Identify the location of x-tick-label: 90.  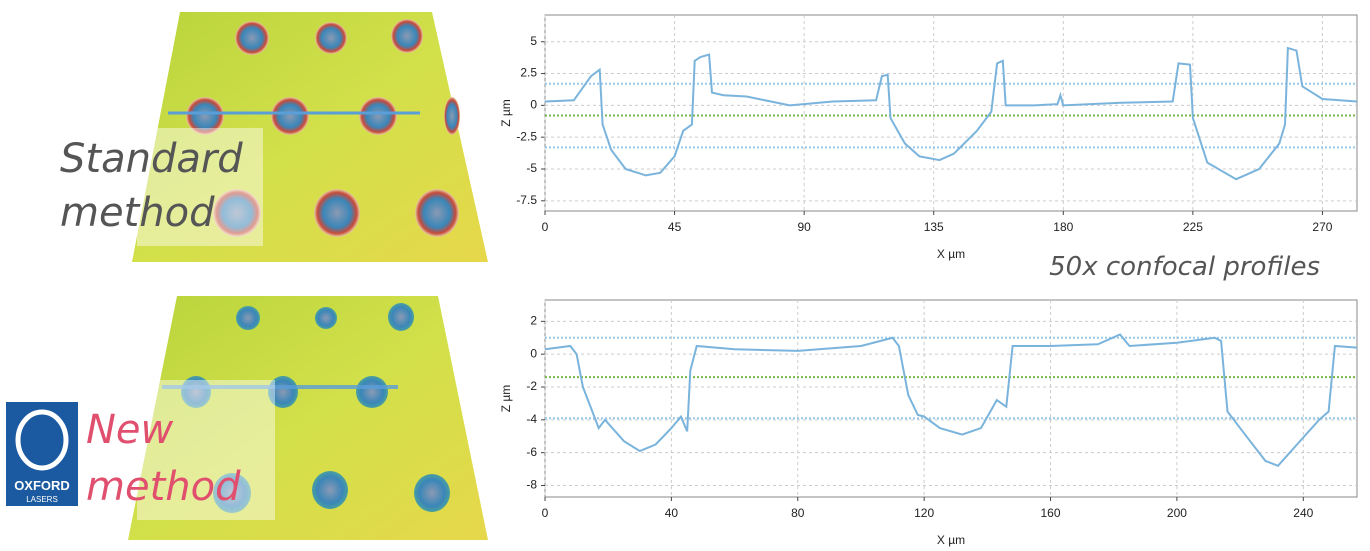
(804, 227).